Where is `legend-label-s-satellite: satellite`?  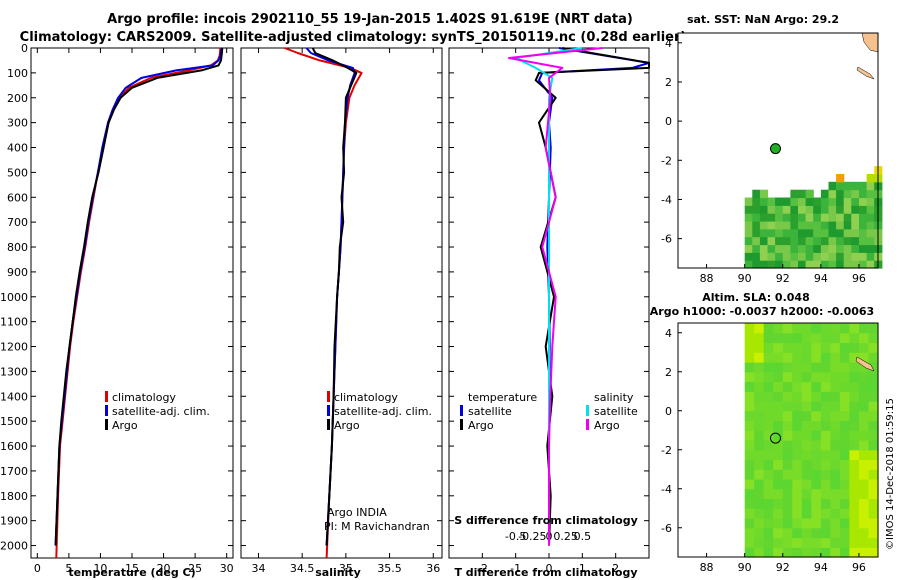 legend-label-s-satellite: satellite is located at coordinates (616, 411).